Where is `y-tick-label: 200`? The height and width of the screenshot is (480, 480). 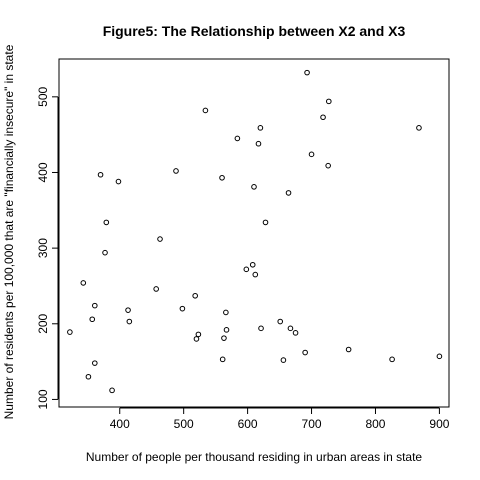
y-tick-label: 200 is located at coordinates (43, 323).